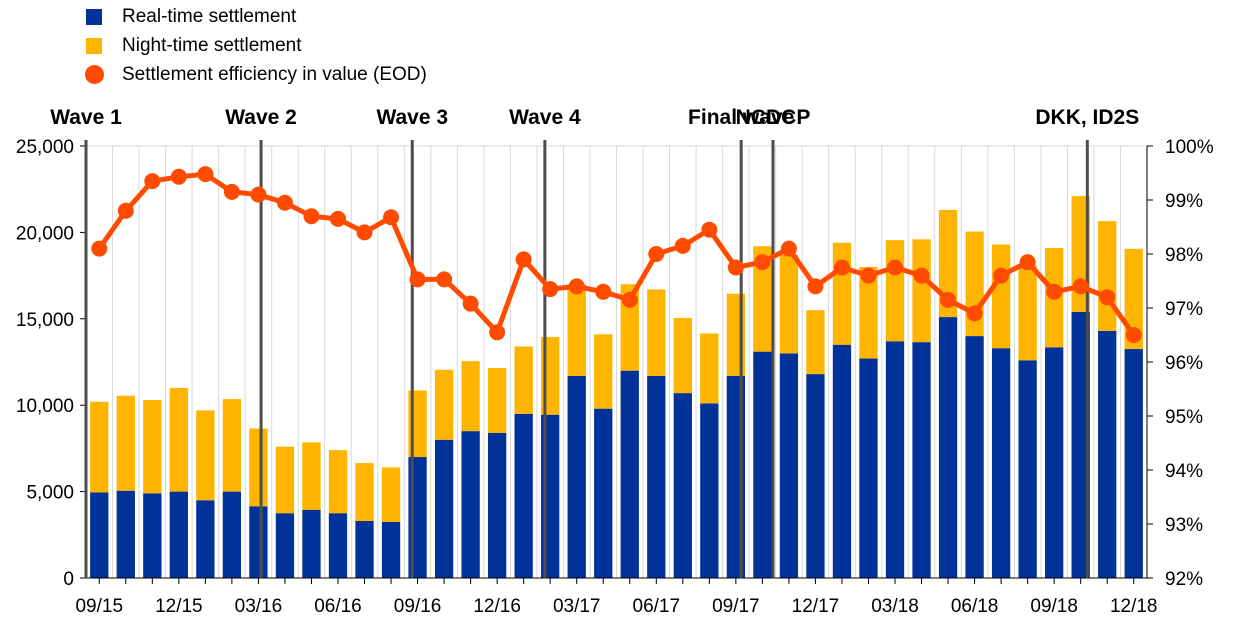  I want to click on x-tick-label: 06/18, so click(975, 606).